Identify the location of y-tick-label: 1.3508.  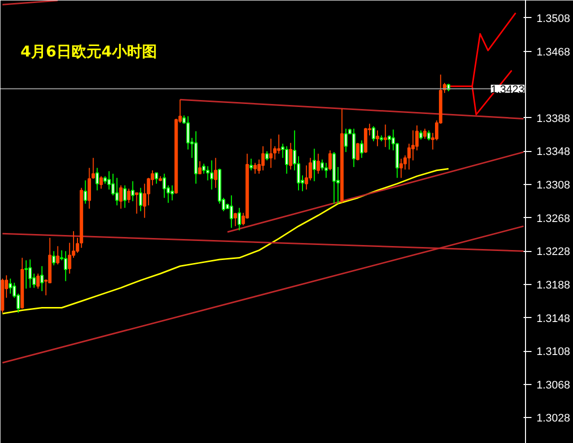
(553, 18).